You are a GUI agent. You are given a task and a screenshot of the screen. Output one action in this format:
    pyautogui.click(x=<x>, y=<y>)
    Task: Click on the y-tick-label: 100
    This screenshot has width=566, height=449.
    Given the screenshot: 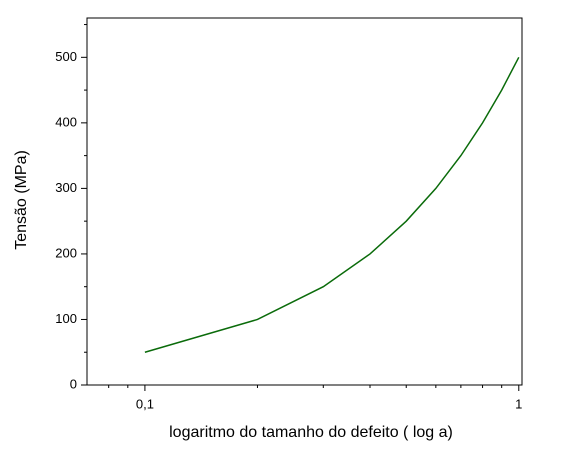 What is the action you would take?
    pyautogui.click(x=66, y=318)
    